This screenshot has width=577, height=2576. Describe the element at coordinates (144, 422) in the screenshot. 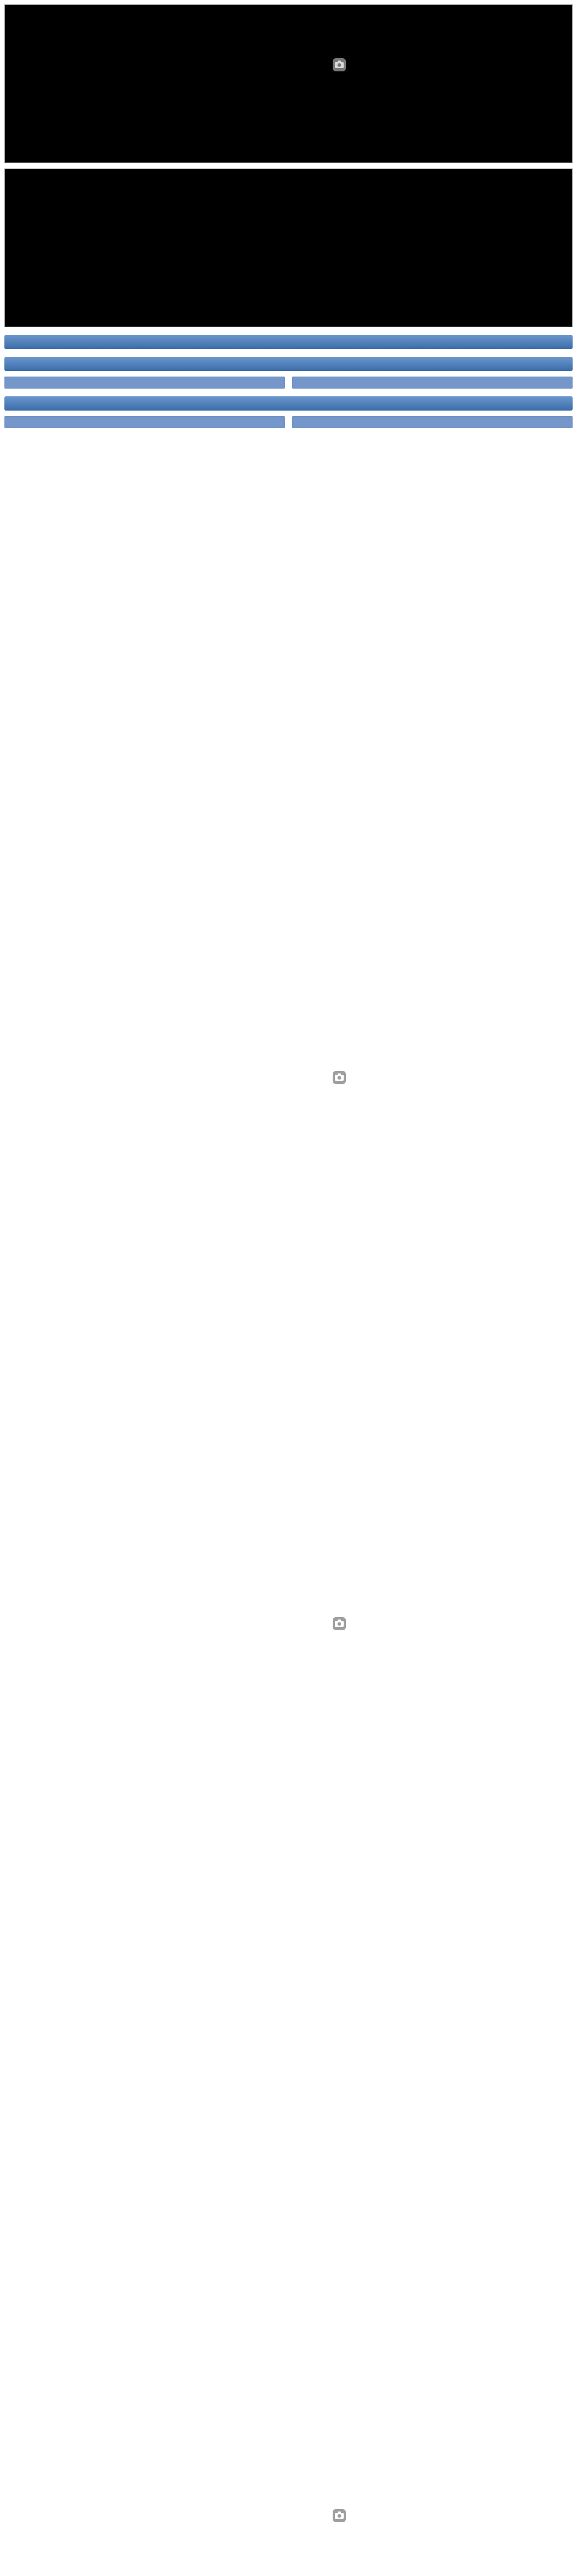

I see `sub-banner-gasoline-market` at that location.